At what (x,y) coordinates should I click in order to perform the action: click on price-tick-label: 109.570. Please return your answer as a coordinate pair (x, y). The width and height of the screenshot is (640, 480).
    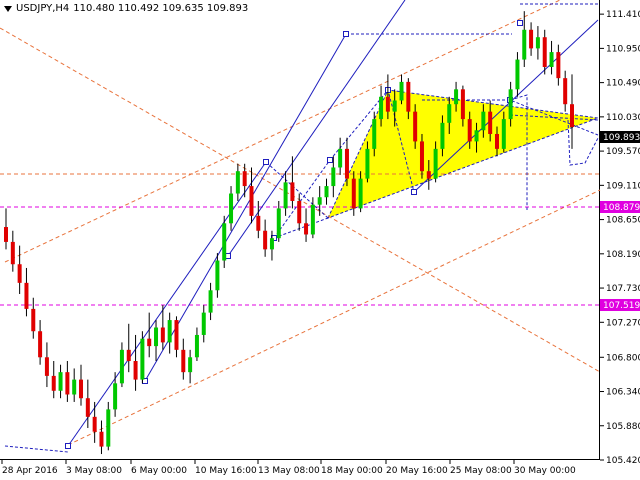
    Looking at the image, I should click on (623, 152).